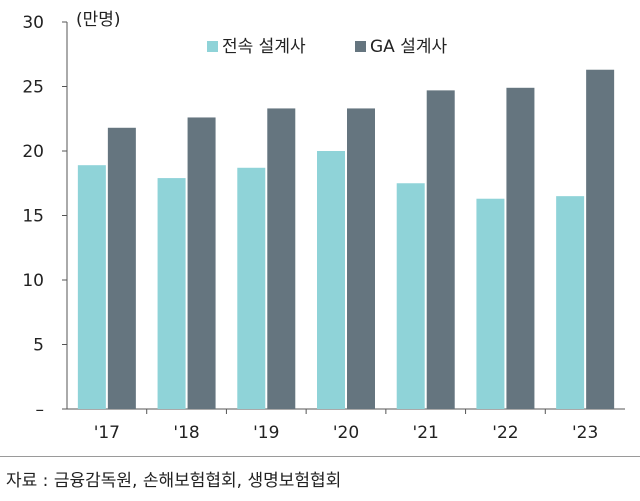  What do you see at coordinates (264, 47) in the screenshot?
I see `legend-label-direct: 전속 설계사` at bounding box center [264, 47].